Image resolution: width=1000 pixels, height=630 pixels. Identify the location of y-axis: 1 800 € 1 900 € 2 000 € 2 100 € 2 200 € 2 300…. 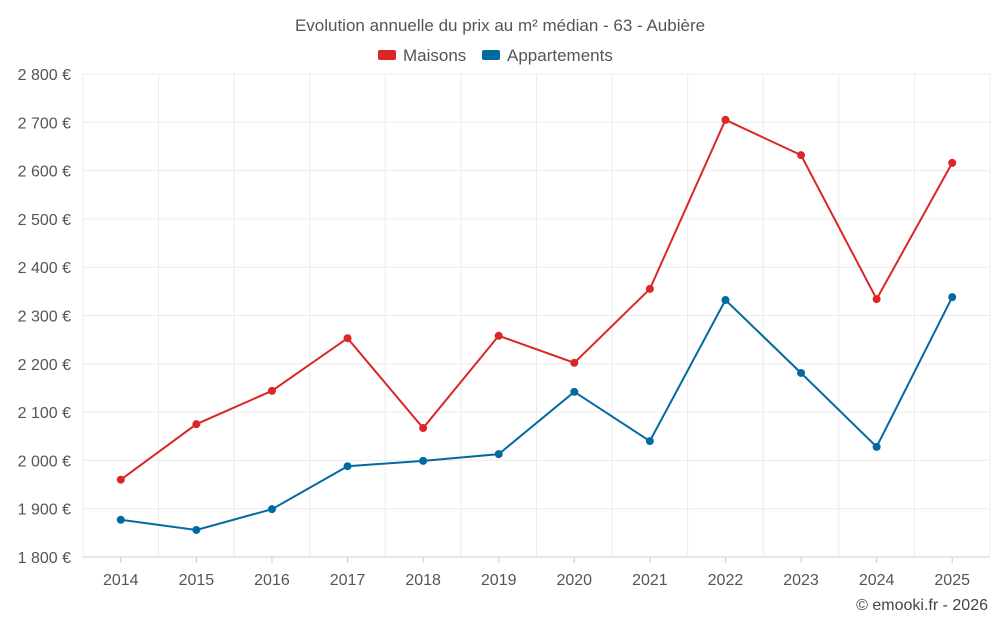
(44, 317).